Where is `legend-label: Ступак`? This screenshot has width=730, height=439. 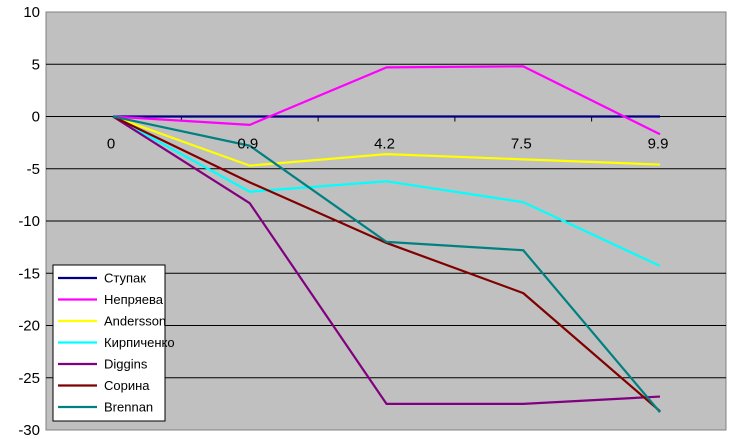
legend-label: Ступак is located at coordinates (125, 278).